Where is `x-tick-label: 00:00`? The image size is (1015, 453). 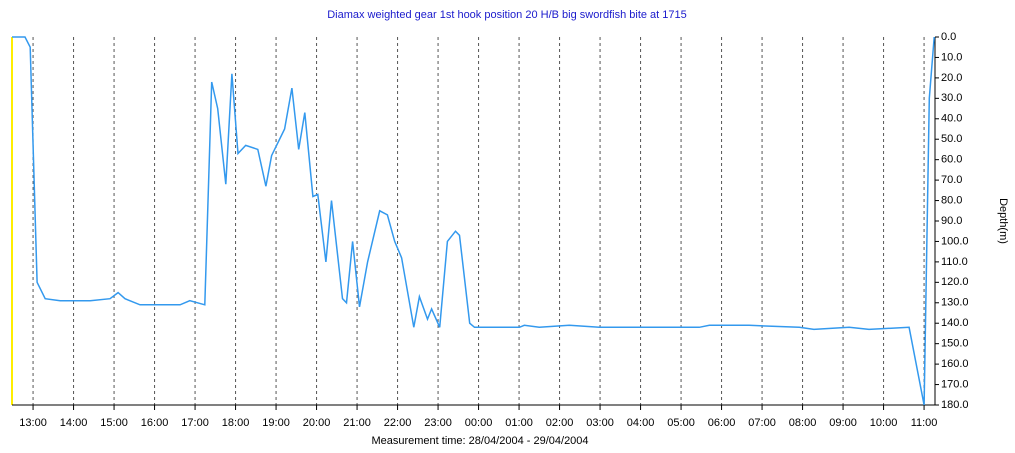 x-tick-label: 00:00 is located at coordinates (479, 423).